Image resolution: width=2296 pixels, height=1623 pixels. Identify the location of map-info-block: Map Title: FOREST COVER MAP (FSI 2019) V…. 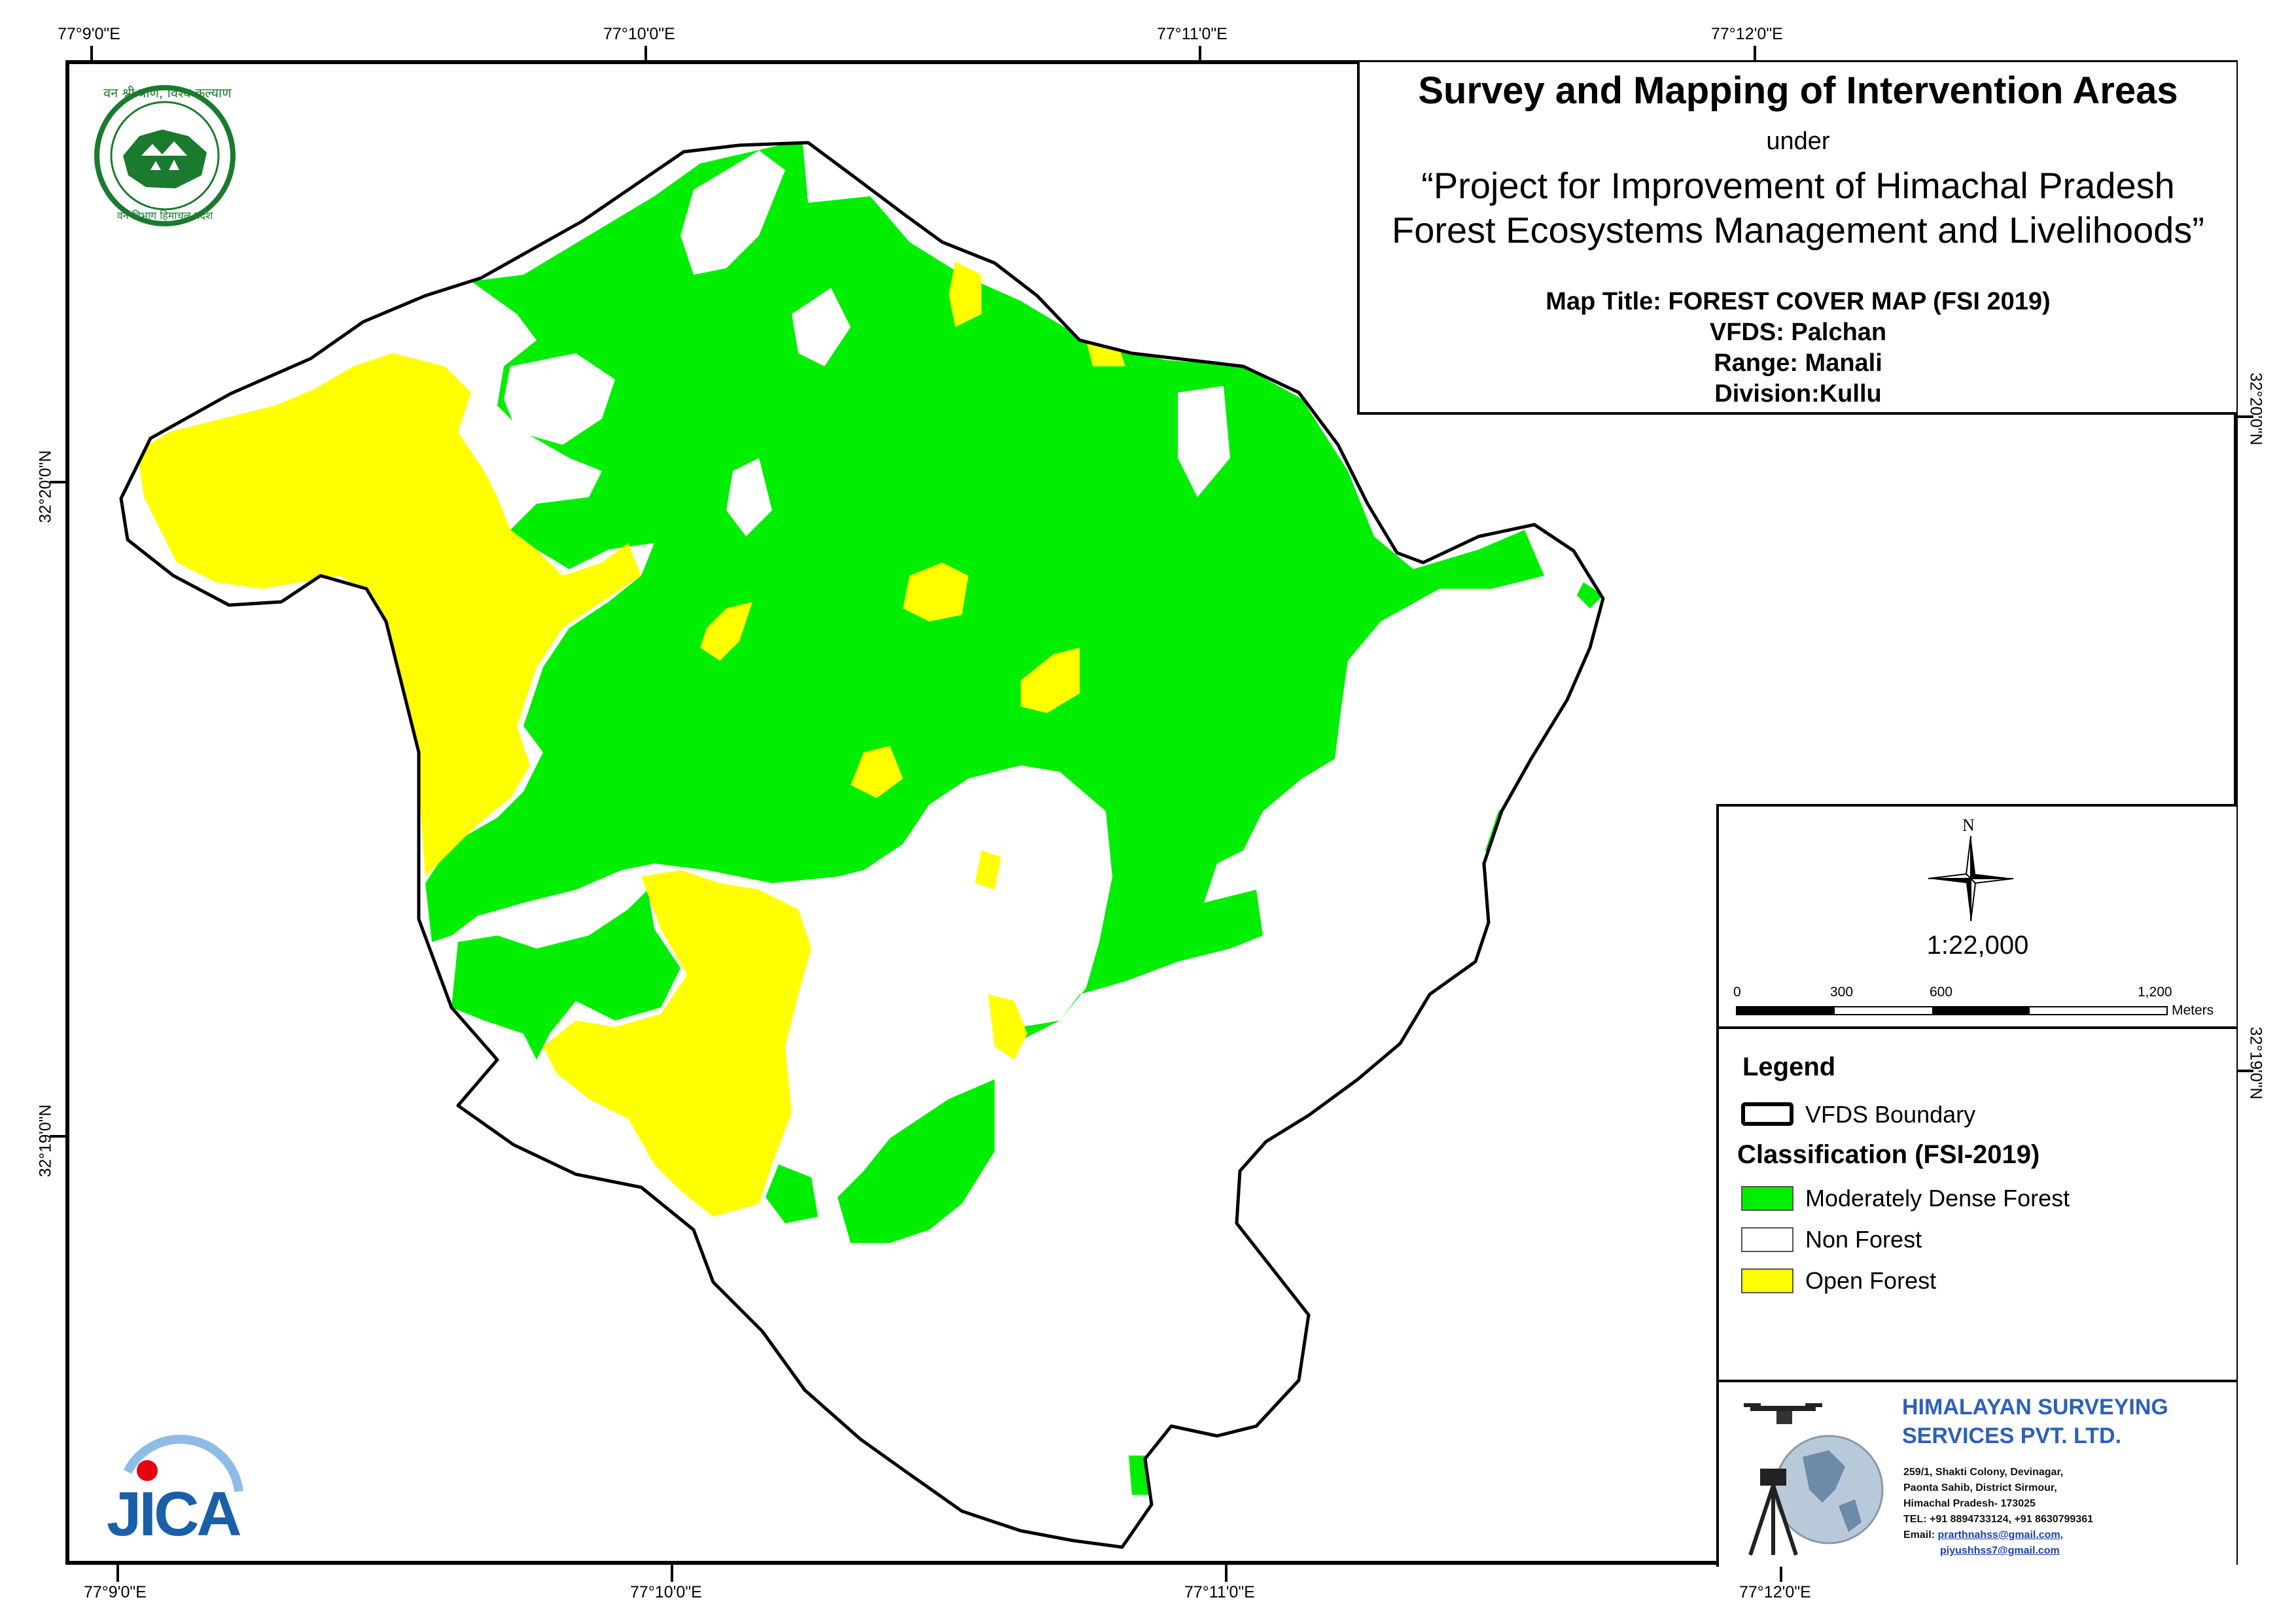
(1797, 343).